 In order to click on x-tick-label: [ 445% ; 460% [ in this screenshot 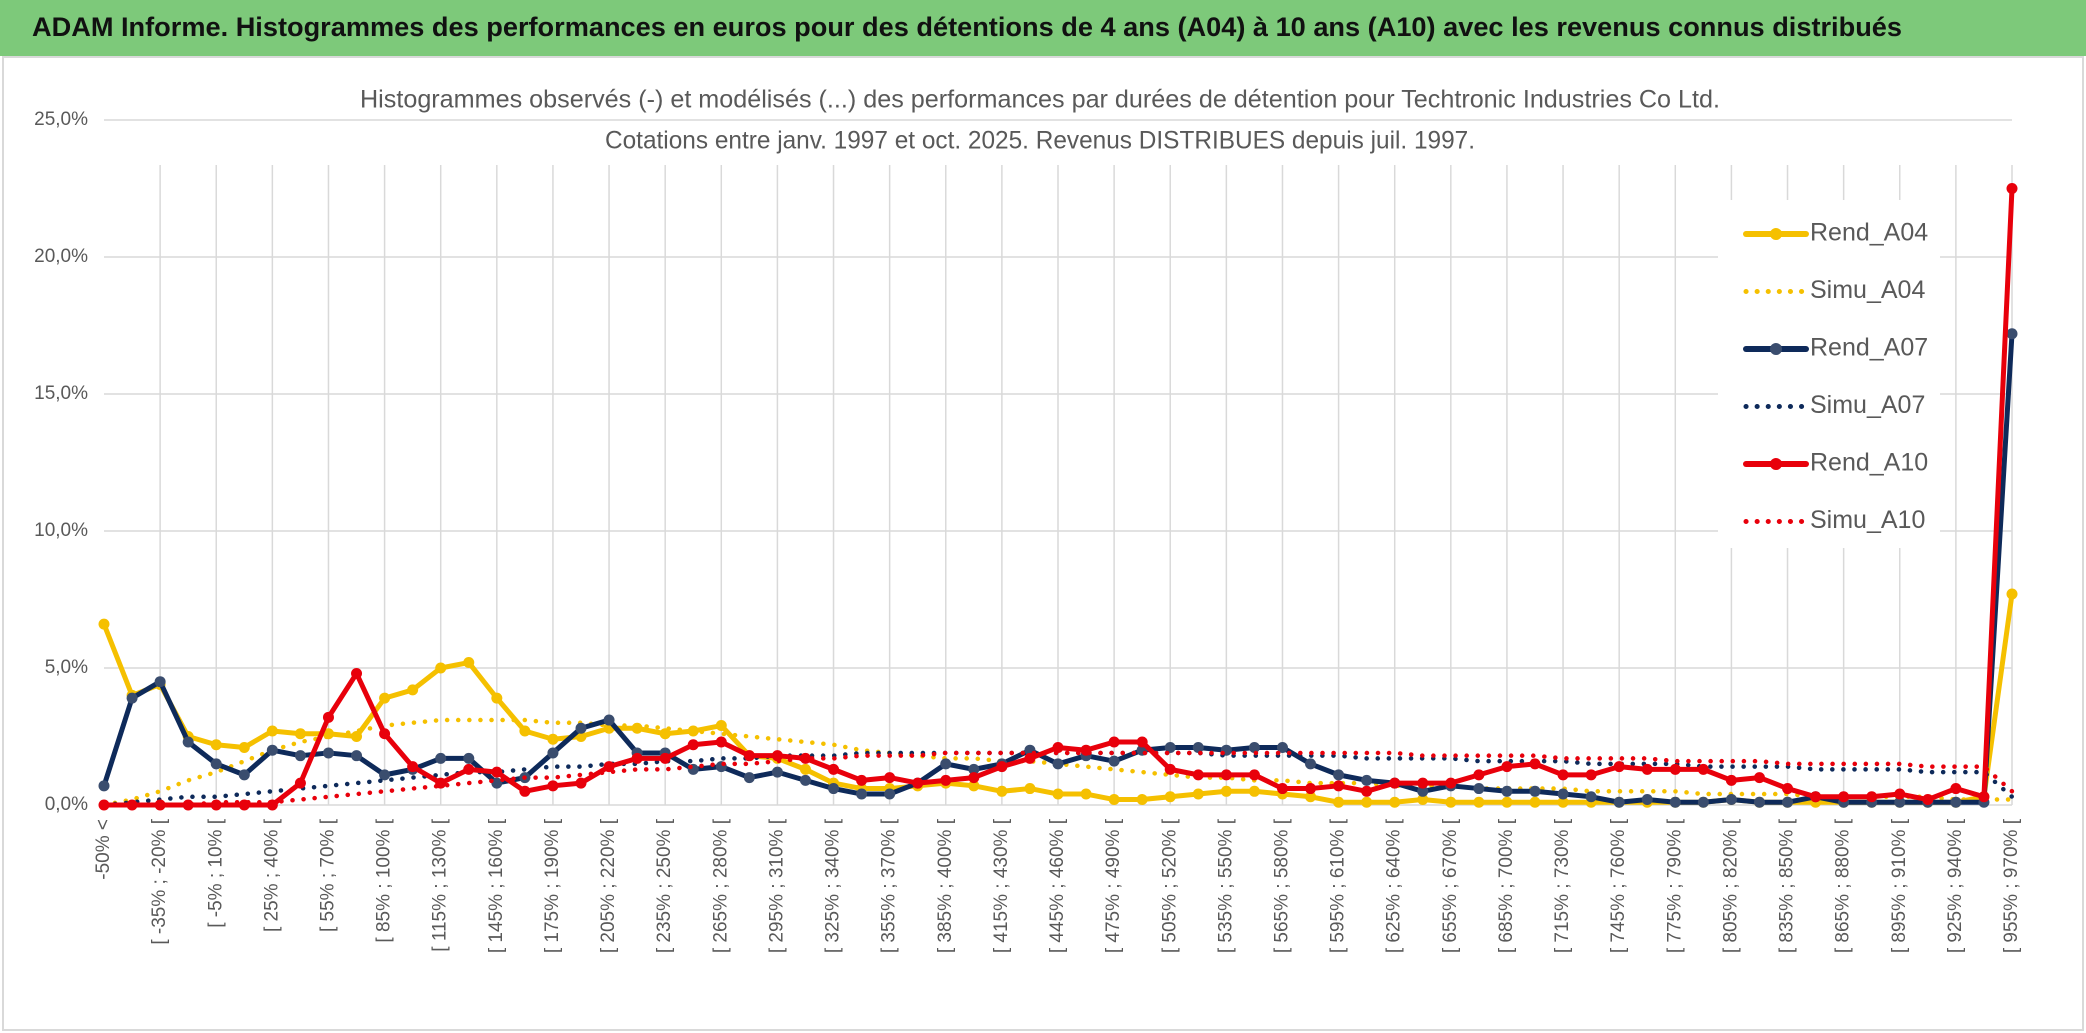, I will do `click(1057, 885)`.